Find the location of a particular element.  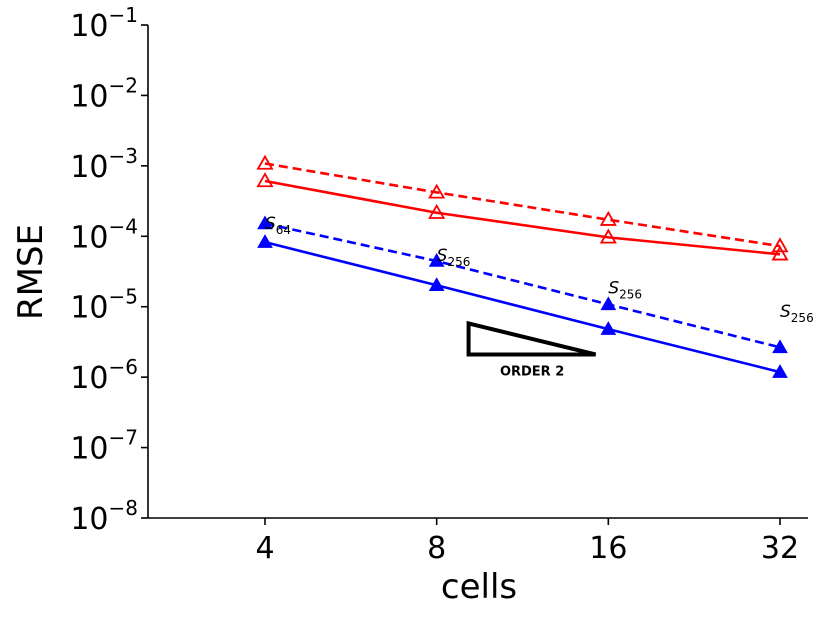

order-label: ORDER 2 is located at coordinates (532, 371).